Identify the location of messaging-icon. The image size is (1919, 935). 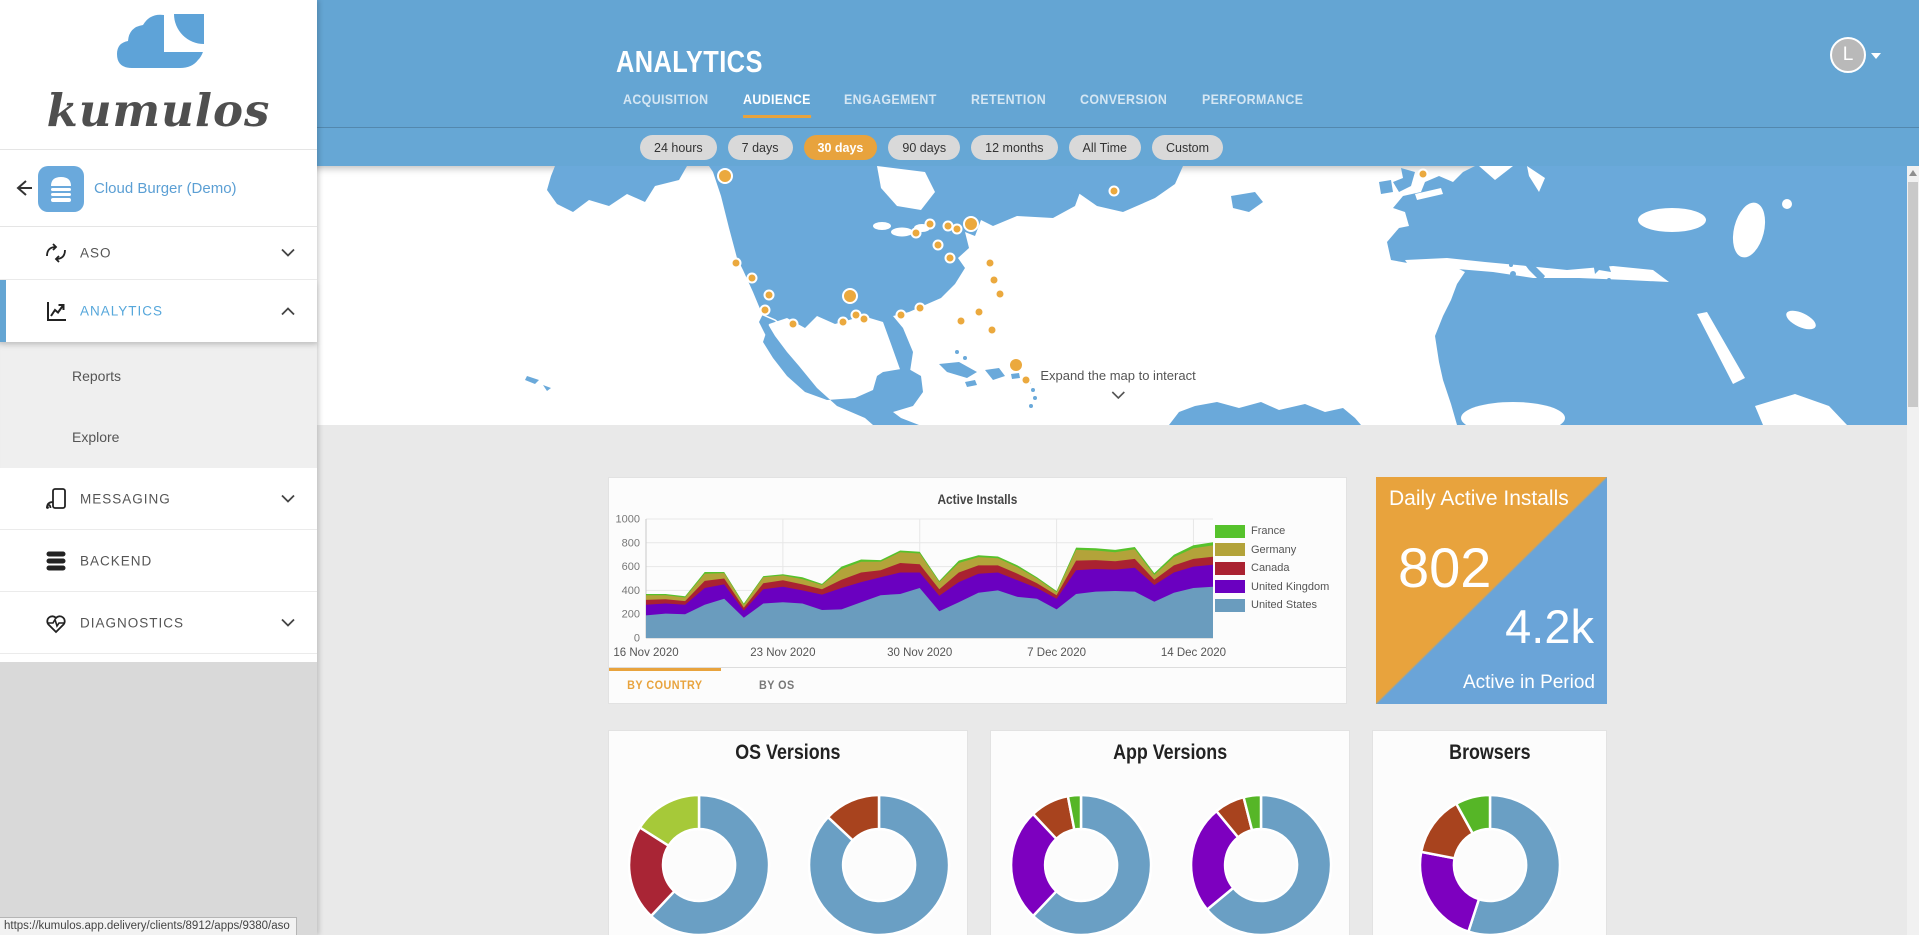
(56, 498).